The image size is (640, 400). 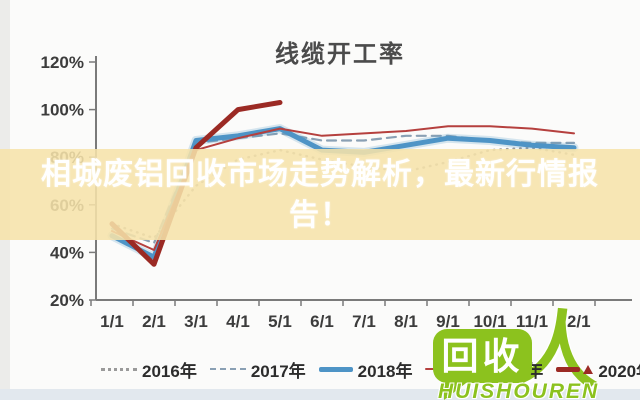 I want to click on legend-item-2020年: 2020年, so click(x=598, y=369).